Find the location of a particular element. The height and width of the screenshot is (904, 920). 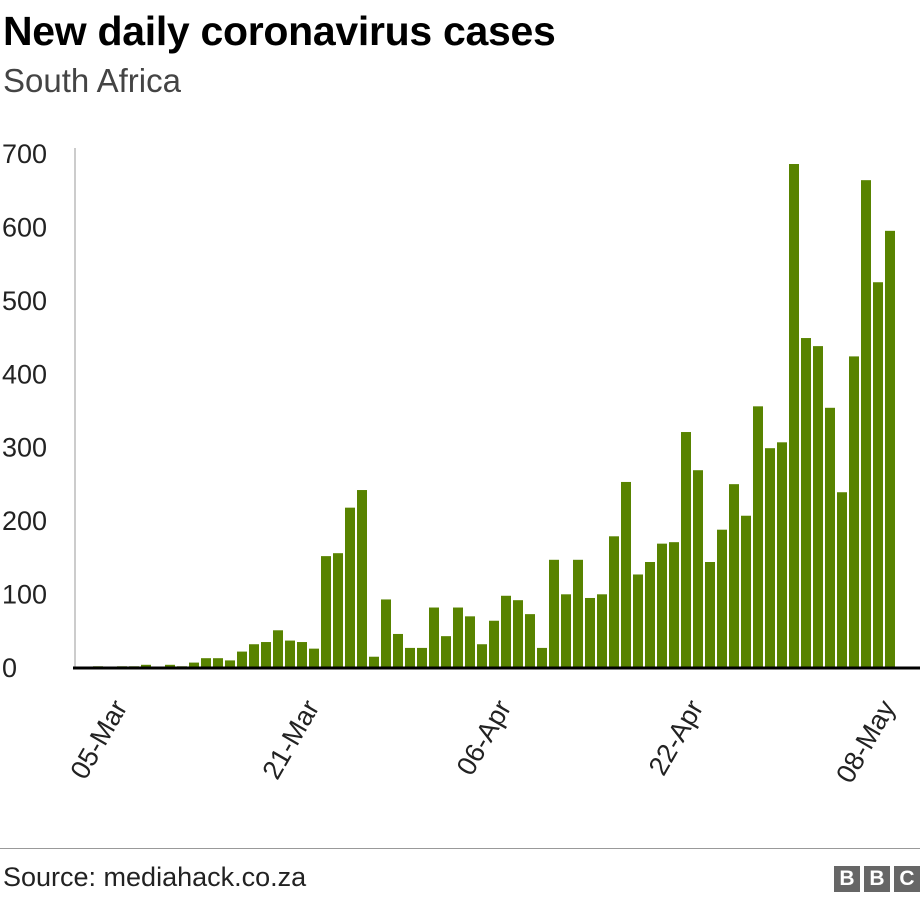

x-tick-label: 08-May is located at coordinates (865, 741).